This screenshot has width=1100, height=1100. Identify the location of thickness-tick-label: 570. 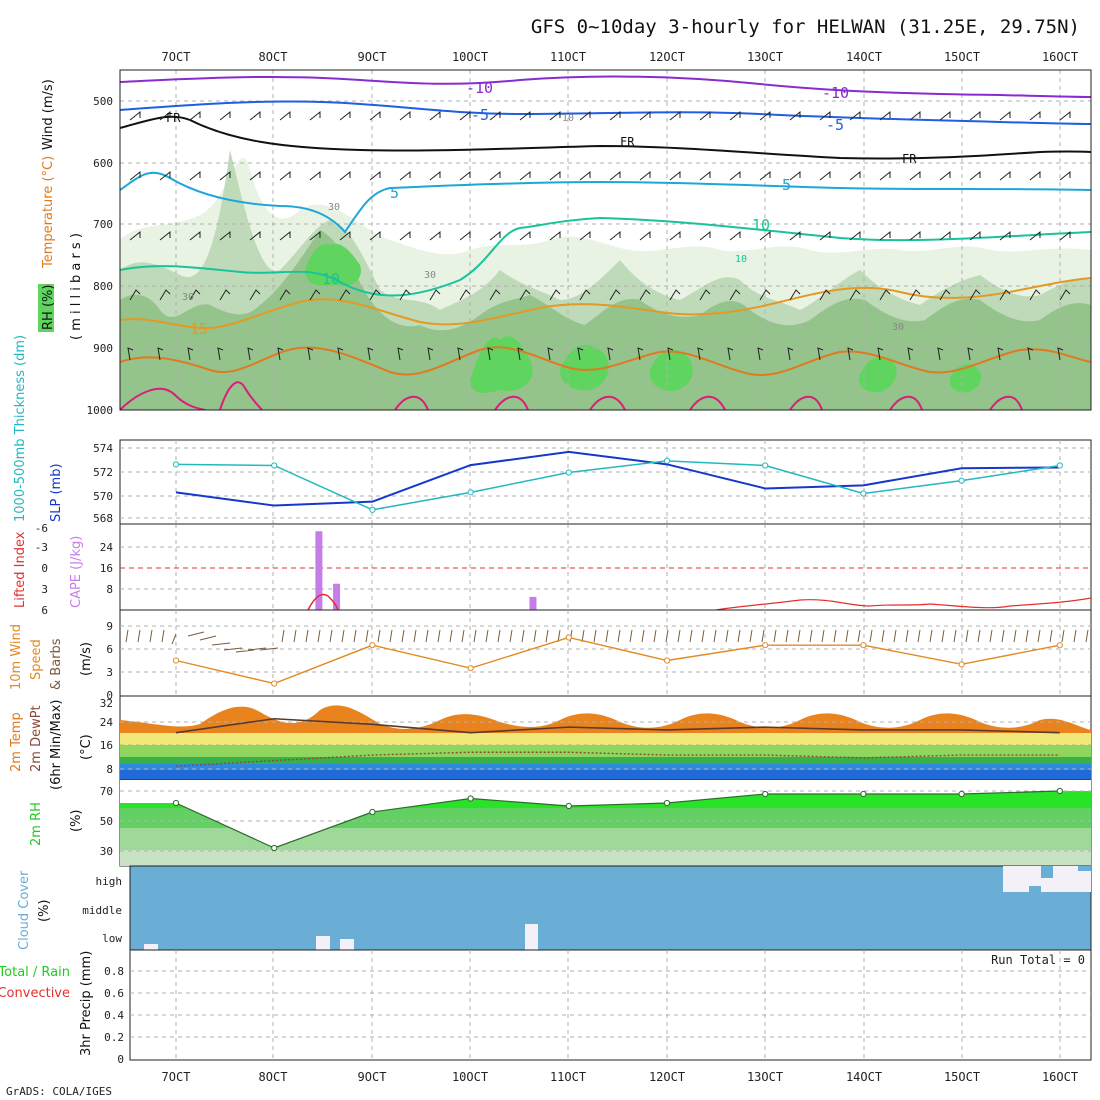
(103, 496).